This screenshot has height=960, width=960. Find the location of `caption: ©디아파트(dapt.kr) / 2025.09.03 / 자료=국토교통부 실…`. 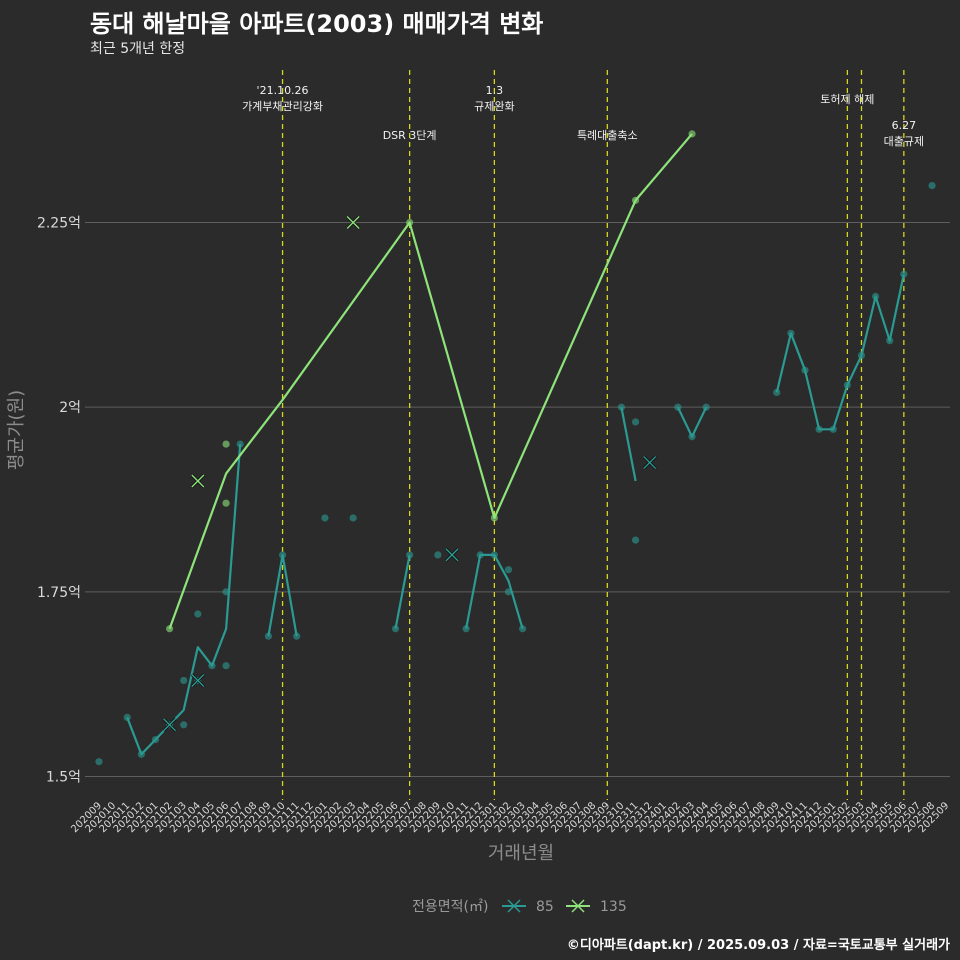

caption: ©디아파트(dapt.kr) / 2025.09.03 / 자료=국토교통부 실… is located at coordinates (758, 945).